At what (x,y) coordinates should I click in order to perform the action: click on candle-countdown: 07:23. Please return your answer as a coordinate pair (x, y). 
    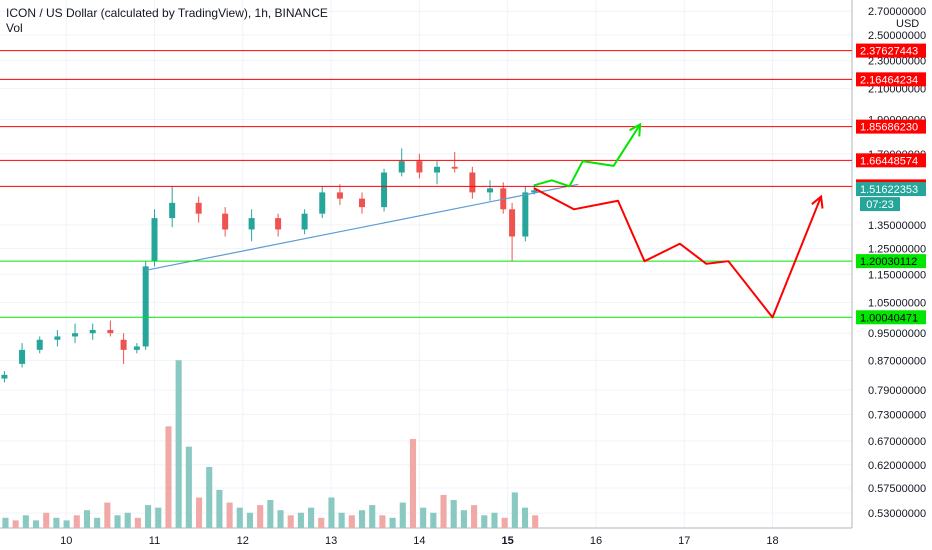
    Looking at the image, I should click on (880, 205).